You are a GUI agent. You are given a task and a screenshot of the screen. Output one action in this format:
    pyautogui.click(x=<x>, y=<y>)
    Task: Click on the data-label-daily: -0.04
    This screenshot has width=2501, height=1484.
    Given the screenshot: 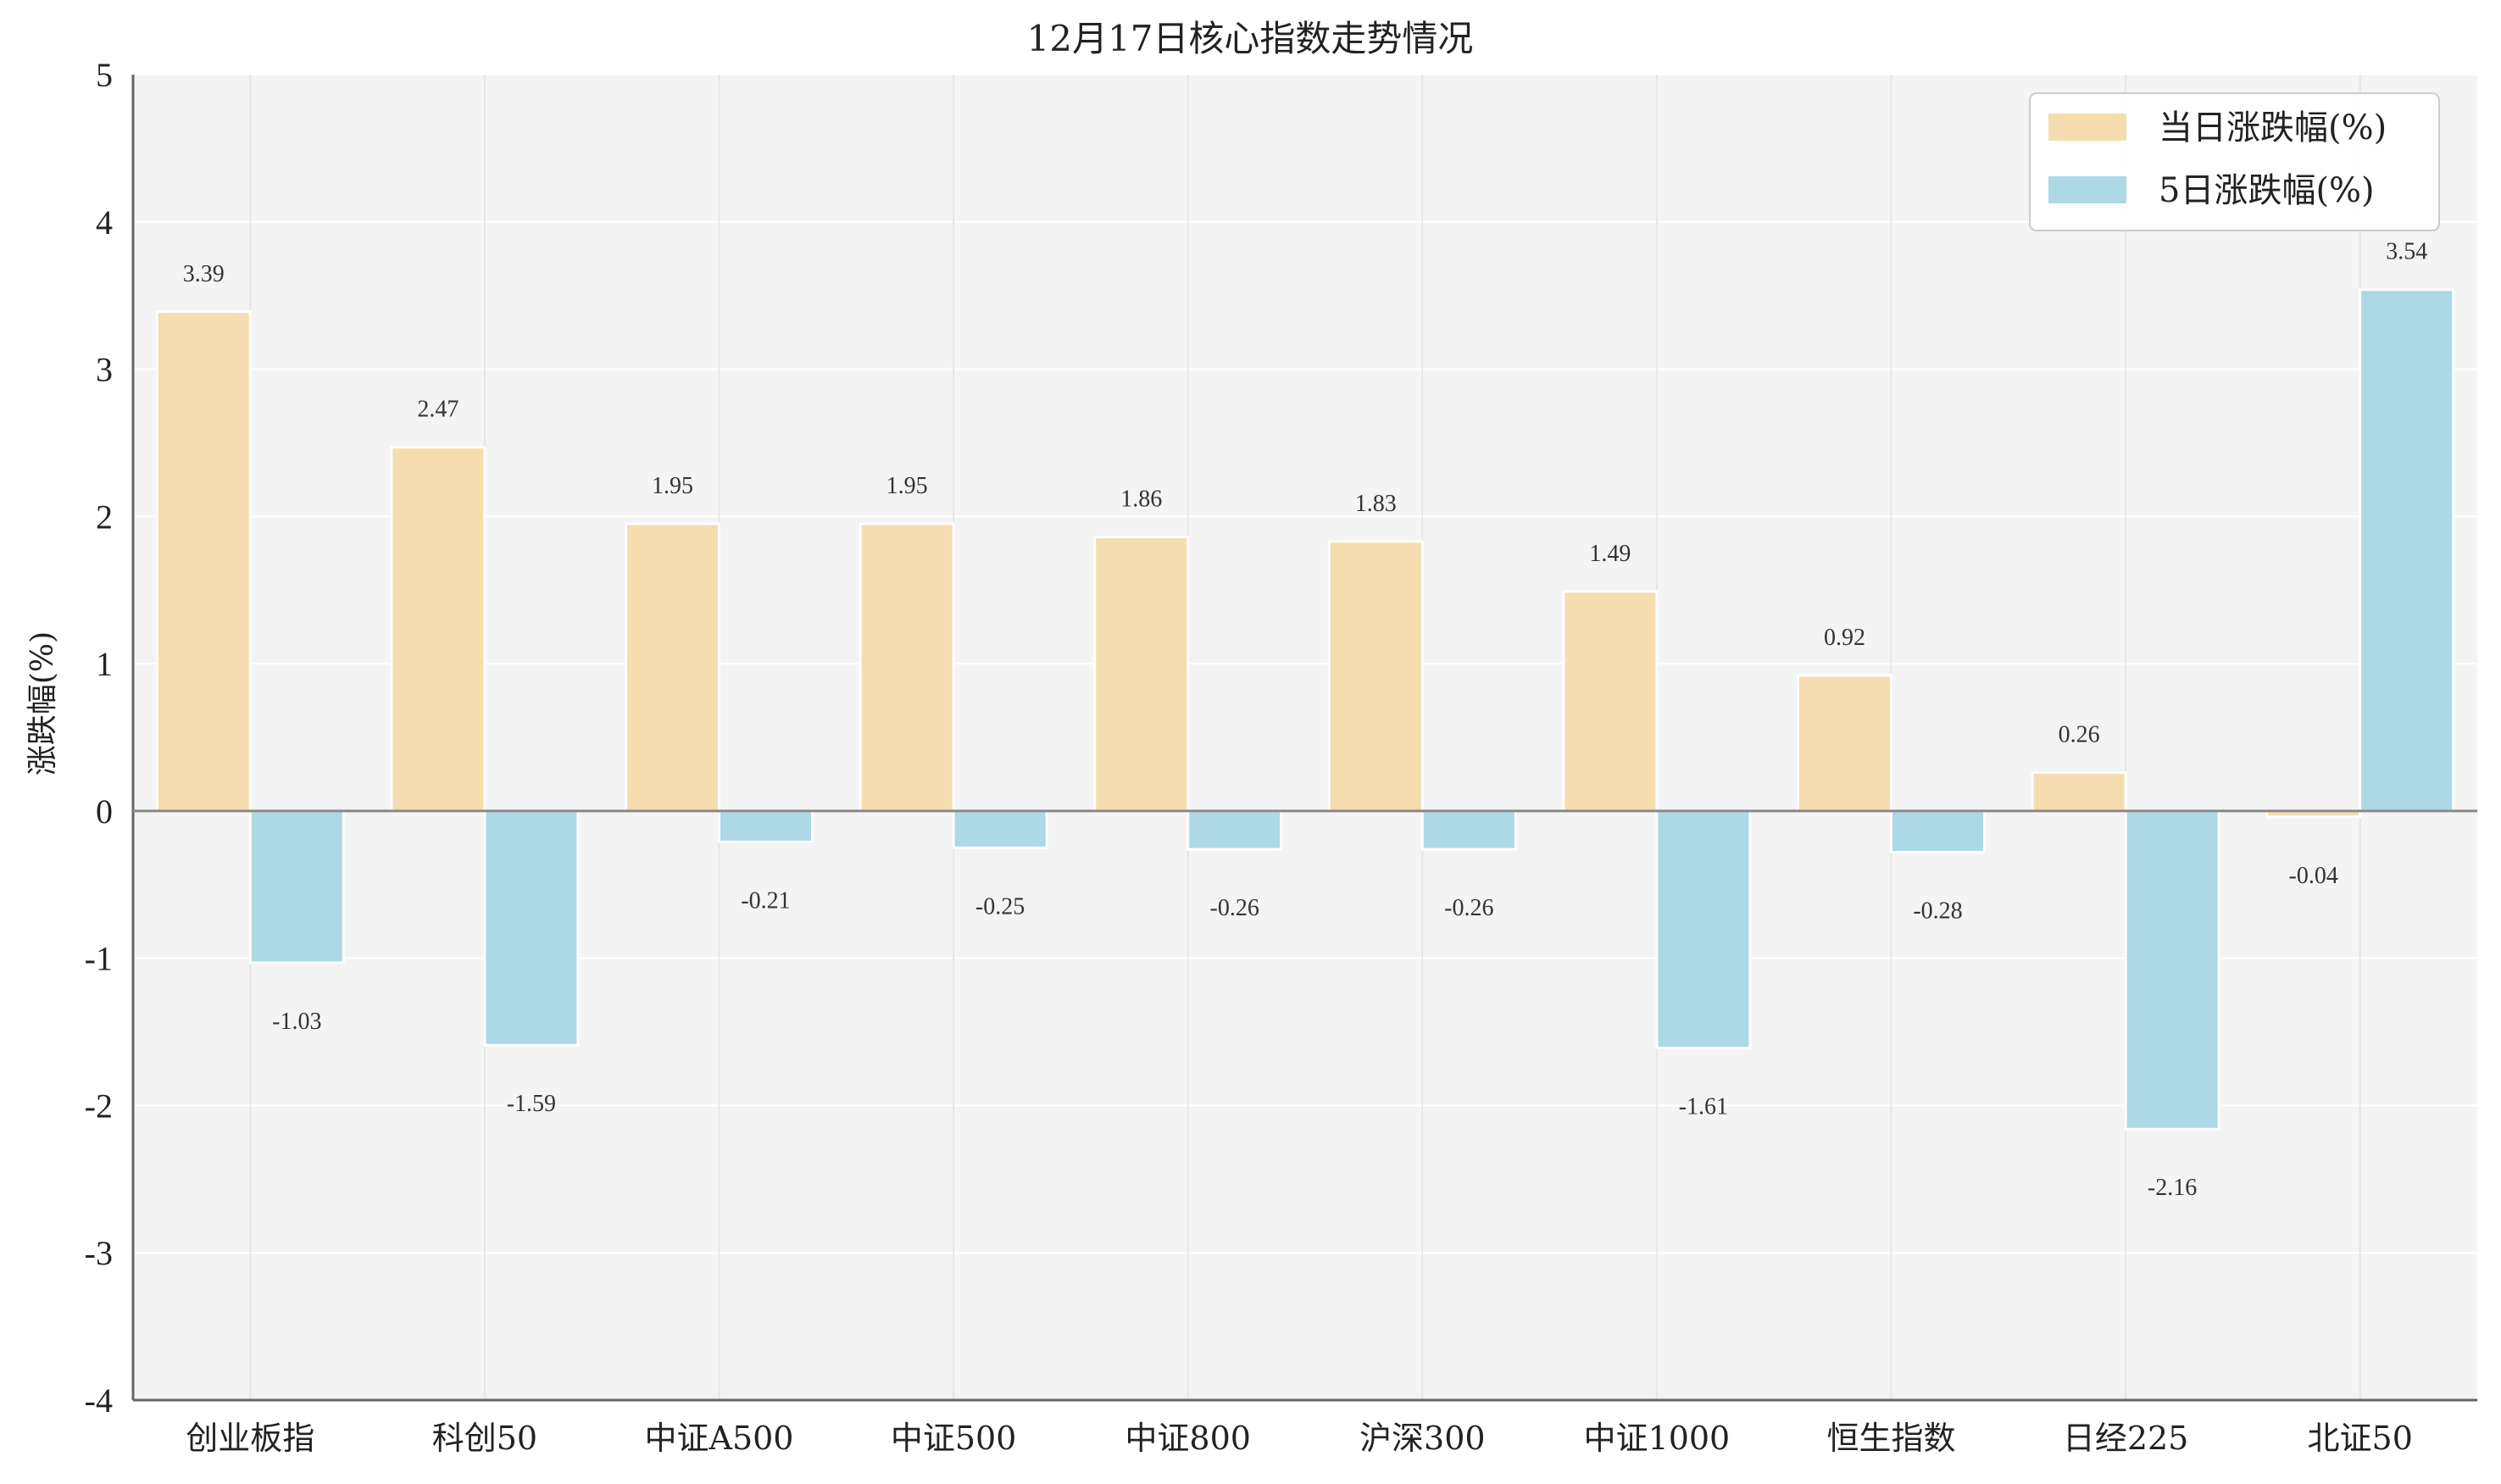 What is the action you would take?
    pyautogui.click(x=2313, y=876)
    